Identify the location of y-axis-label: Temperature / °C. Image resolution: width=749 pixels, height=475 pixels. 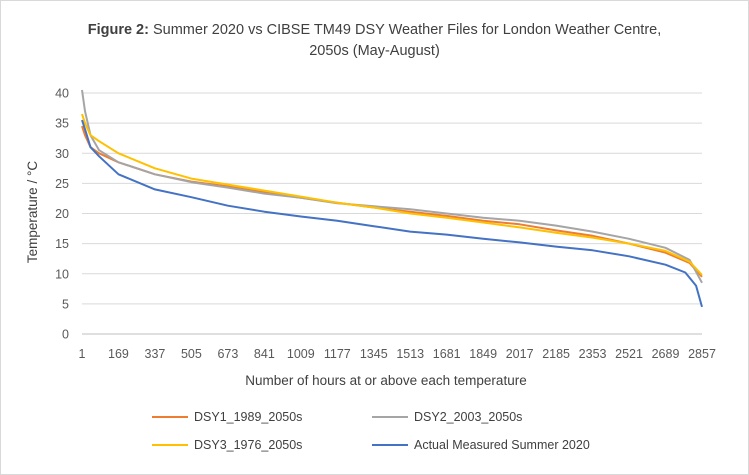
(32, 212).